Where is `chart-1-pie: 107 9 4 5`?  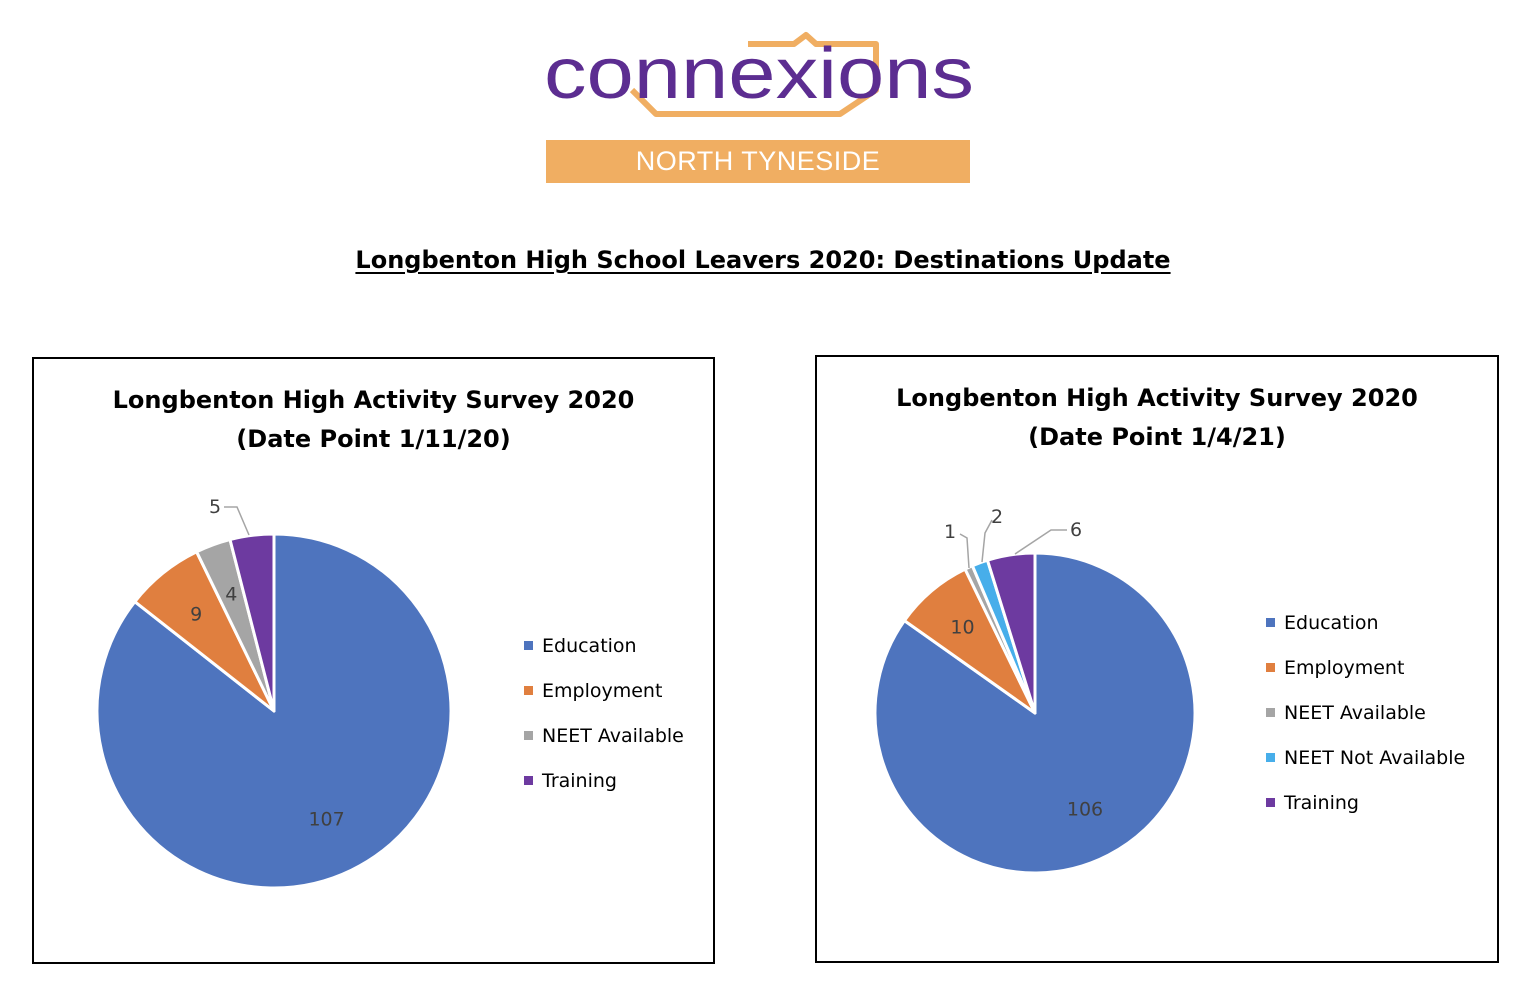
chart-1-pie: 107 9 4 5 is located at coordinates (274, 693).